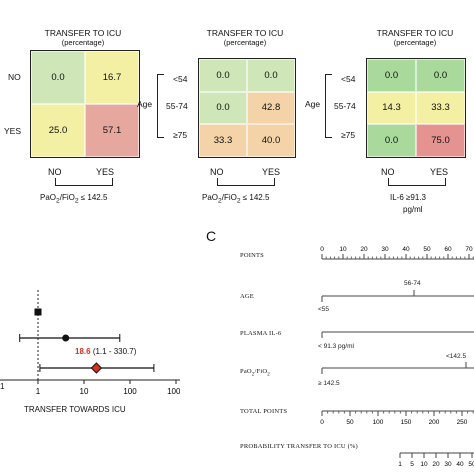 This screenshot has width=474, height=474. What do you see at coordinates (413, 209) in the screenshot?
I see `x-axis-label-line2: pg/ml` at bounding box center [413, 209].